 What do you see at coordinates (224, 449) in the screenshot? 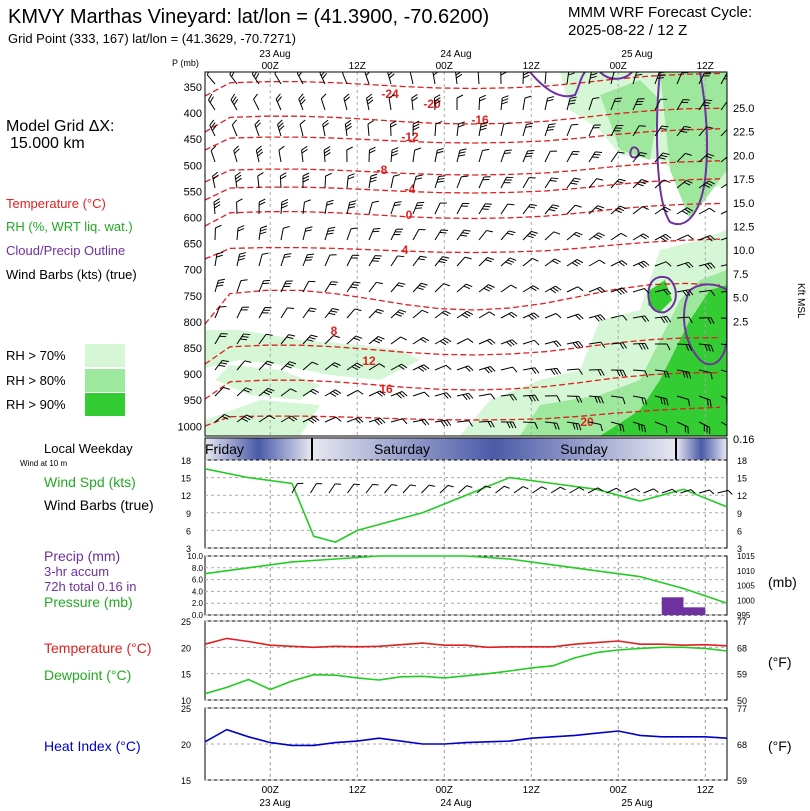
I see `weekday-friday: Friday` at bounding box center [224, 449].